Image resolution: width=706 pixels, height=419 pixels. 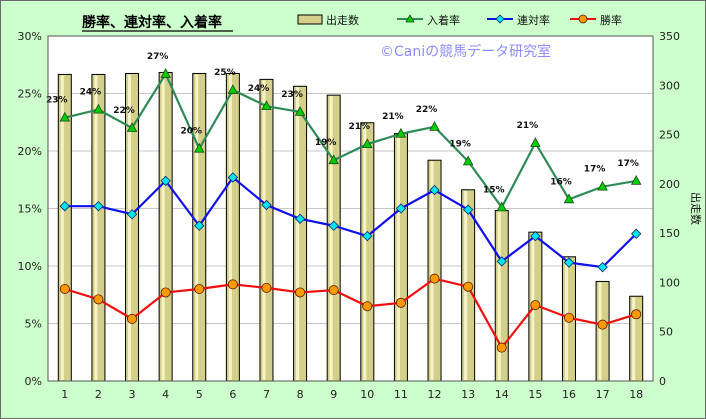 I want to click on y-right-tick-label: 250, so click(x=669, y=135).